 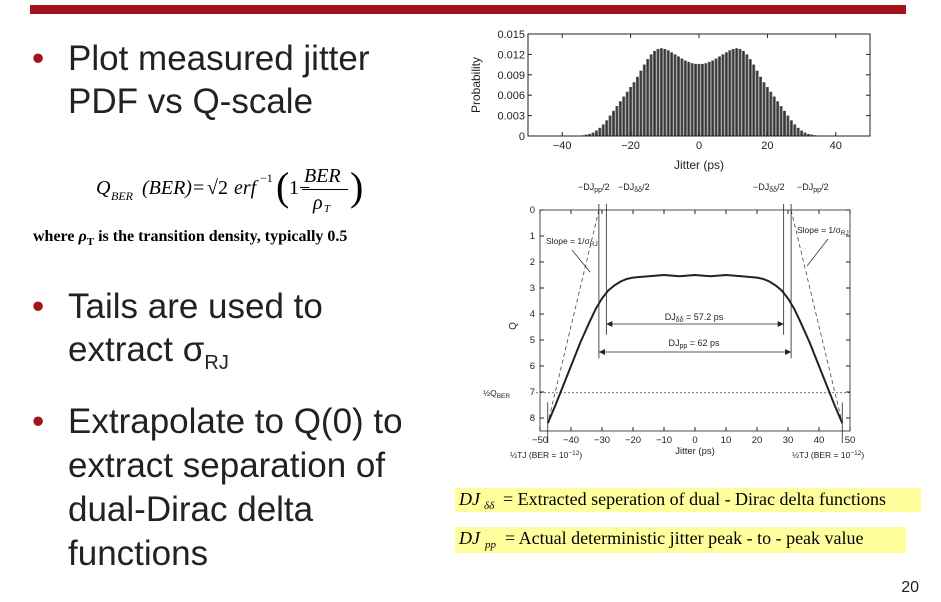 I want to click on histogram-x-tick-label: −40, so click(x=562, y=146).